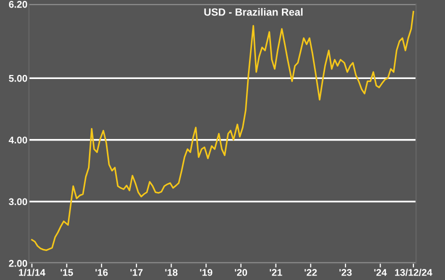 This screenshot has width=445, height=280. What do you see at coordinates (18, 140) in the screenshot?
I see `y-tick-label: 4.00` at bounding box center [18, 140].